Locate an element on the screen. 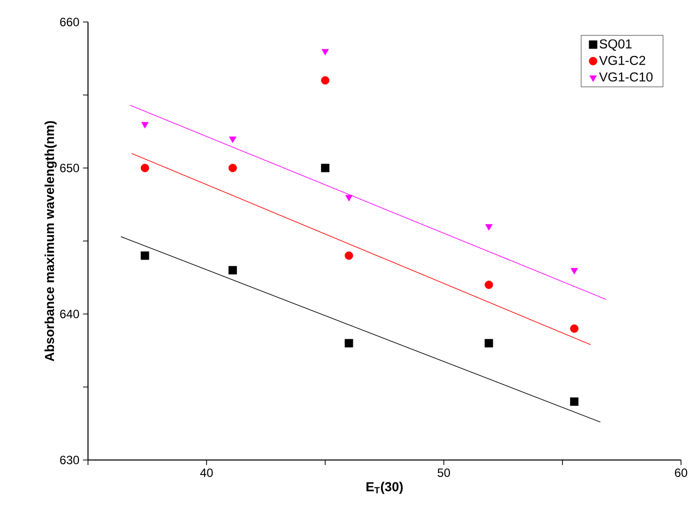  x-tick-label: 60 is located at coordinates (681, 472).